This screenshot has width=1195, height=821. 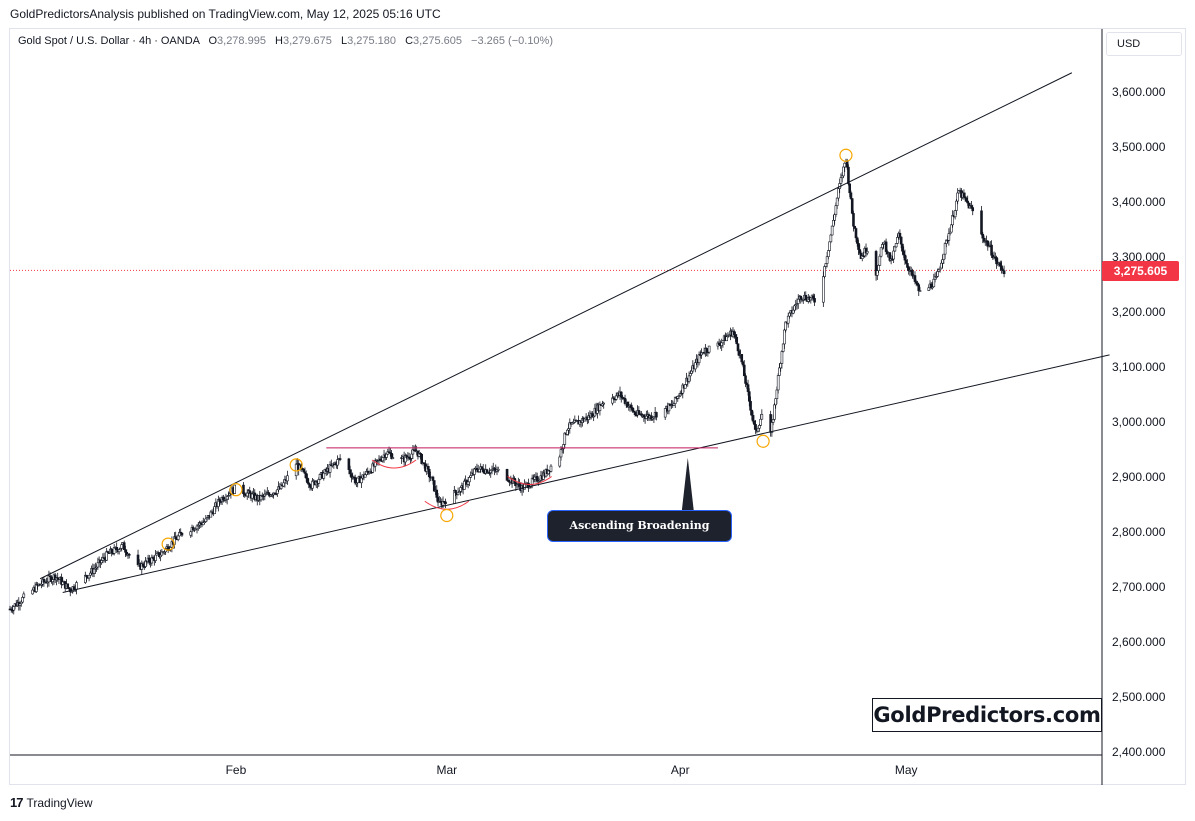 I want to click on y-tick-label: 2,400.000, so click(x=1139, y=752).